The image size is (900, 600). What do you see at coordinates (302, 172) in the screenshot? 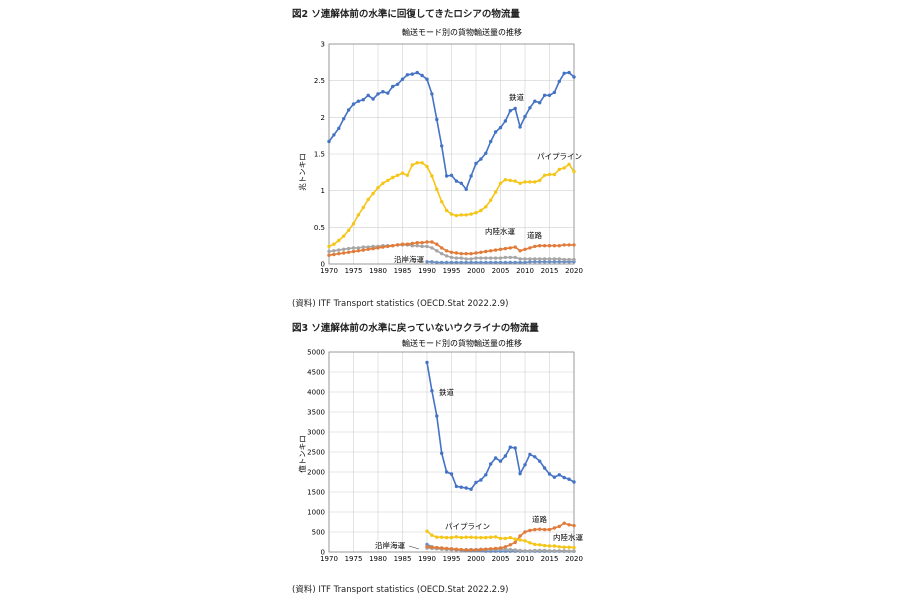
I see `y-axis-label: 兆トンキロ` at bounding box center [302, 172].